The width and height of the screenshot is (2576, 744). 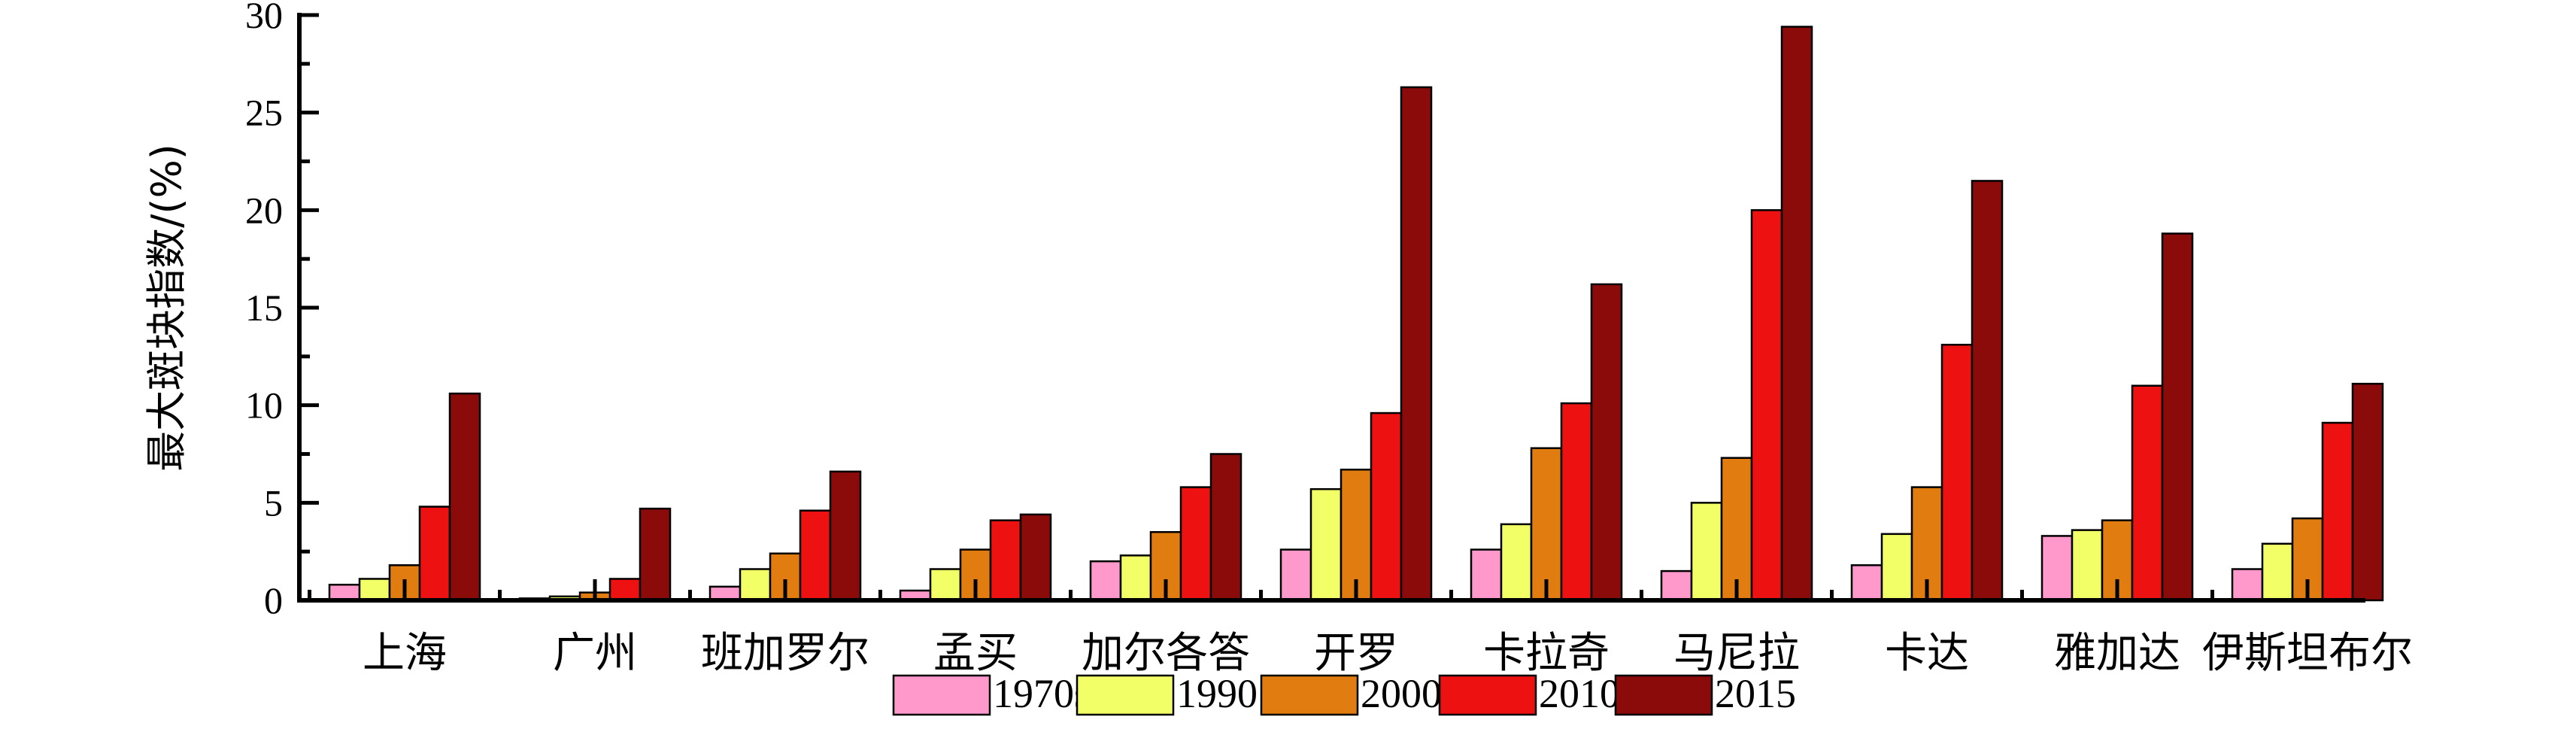 I want to click on y-tick-label: 30, so click(x=264, y=18).